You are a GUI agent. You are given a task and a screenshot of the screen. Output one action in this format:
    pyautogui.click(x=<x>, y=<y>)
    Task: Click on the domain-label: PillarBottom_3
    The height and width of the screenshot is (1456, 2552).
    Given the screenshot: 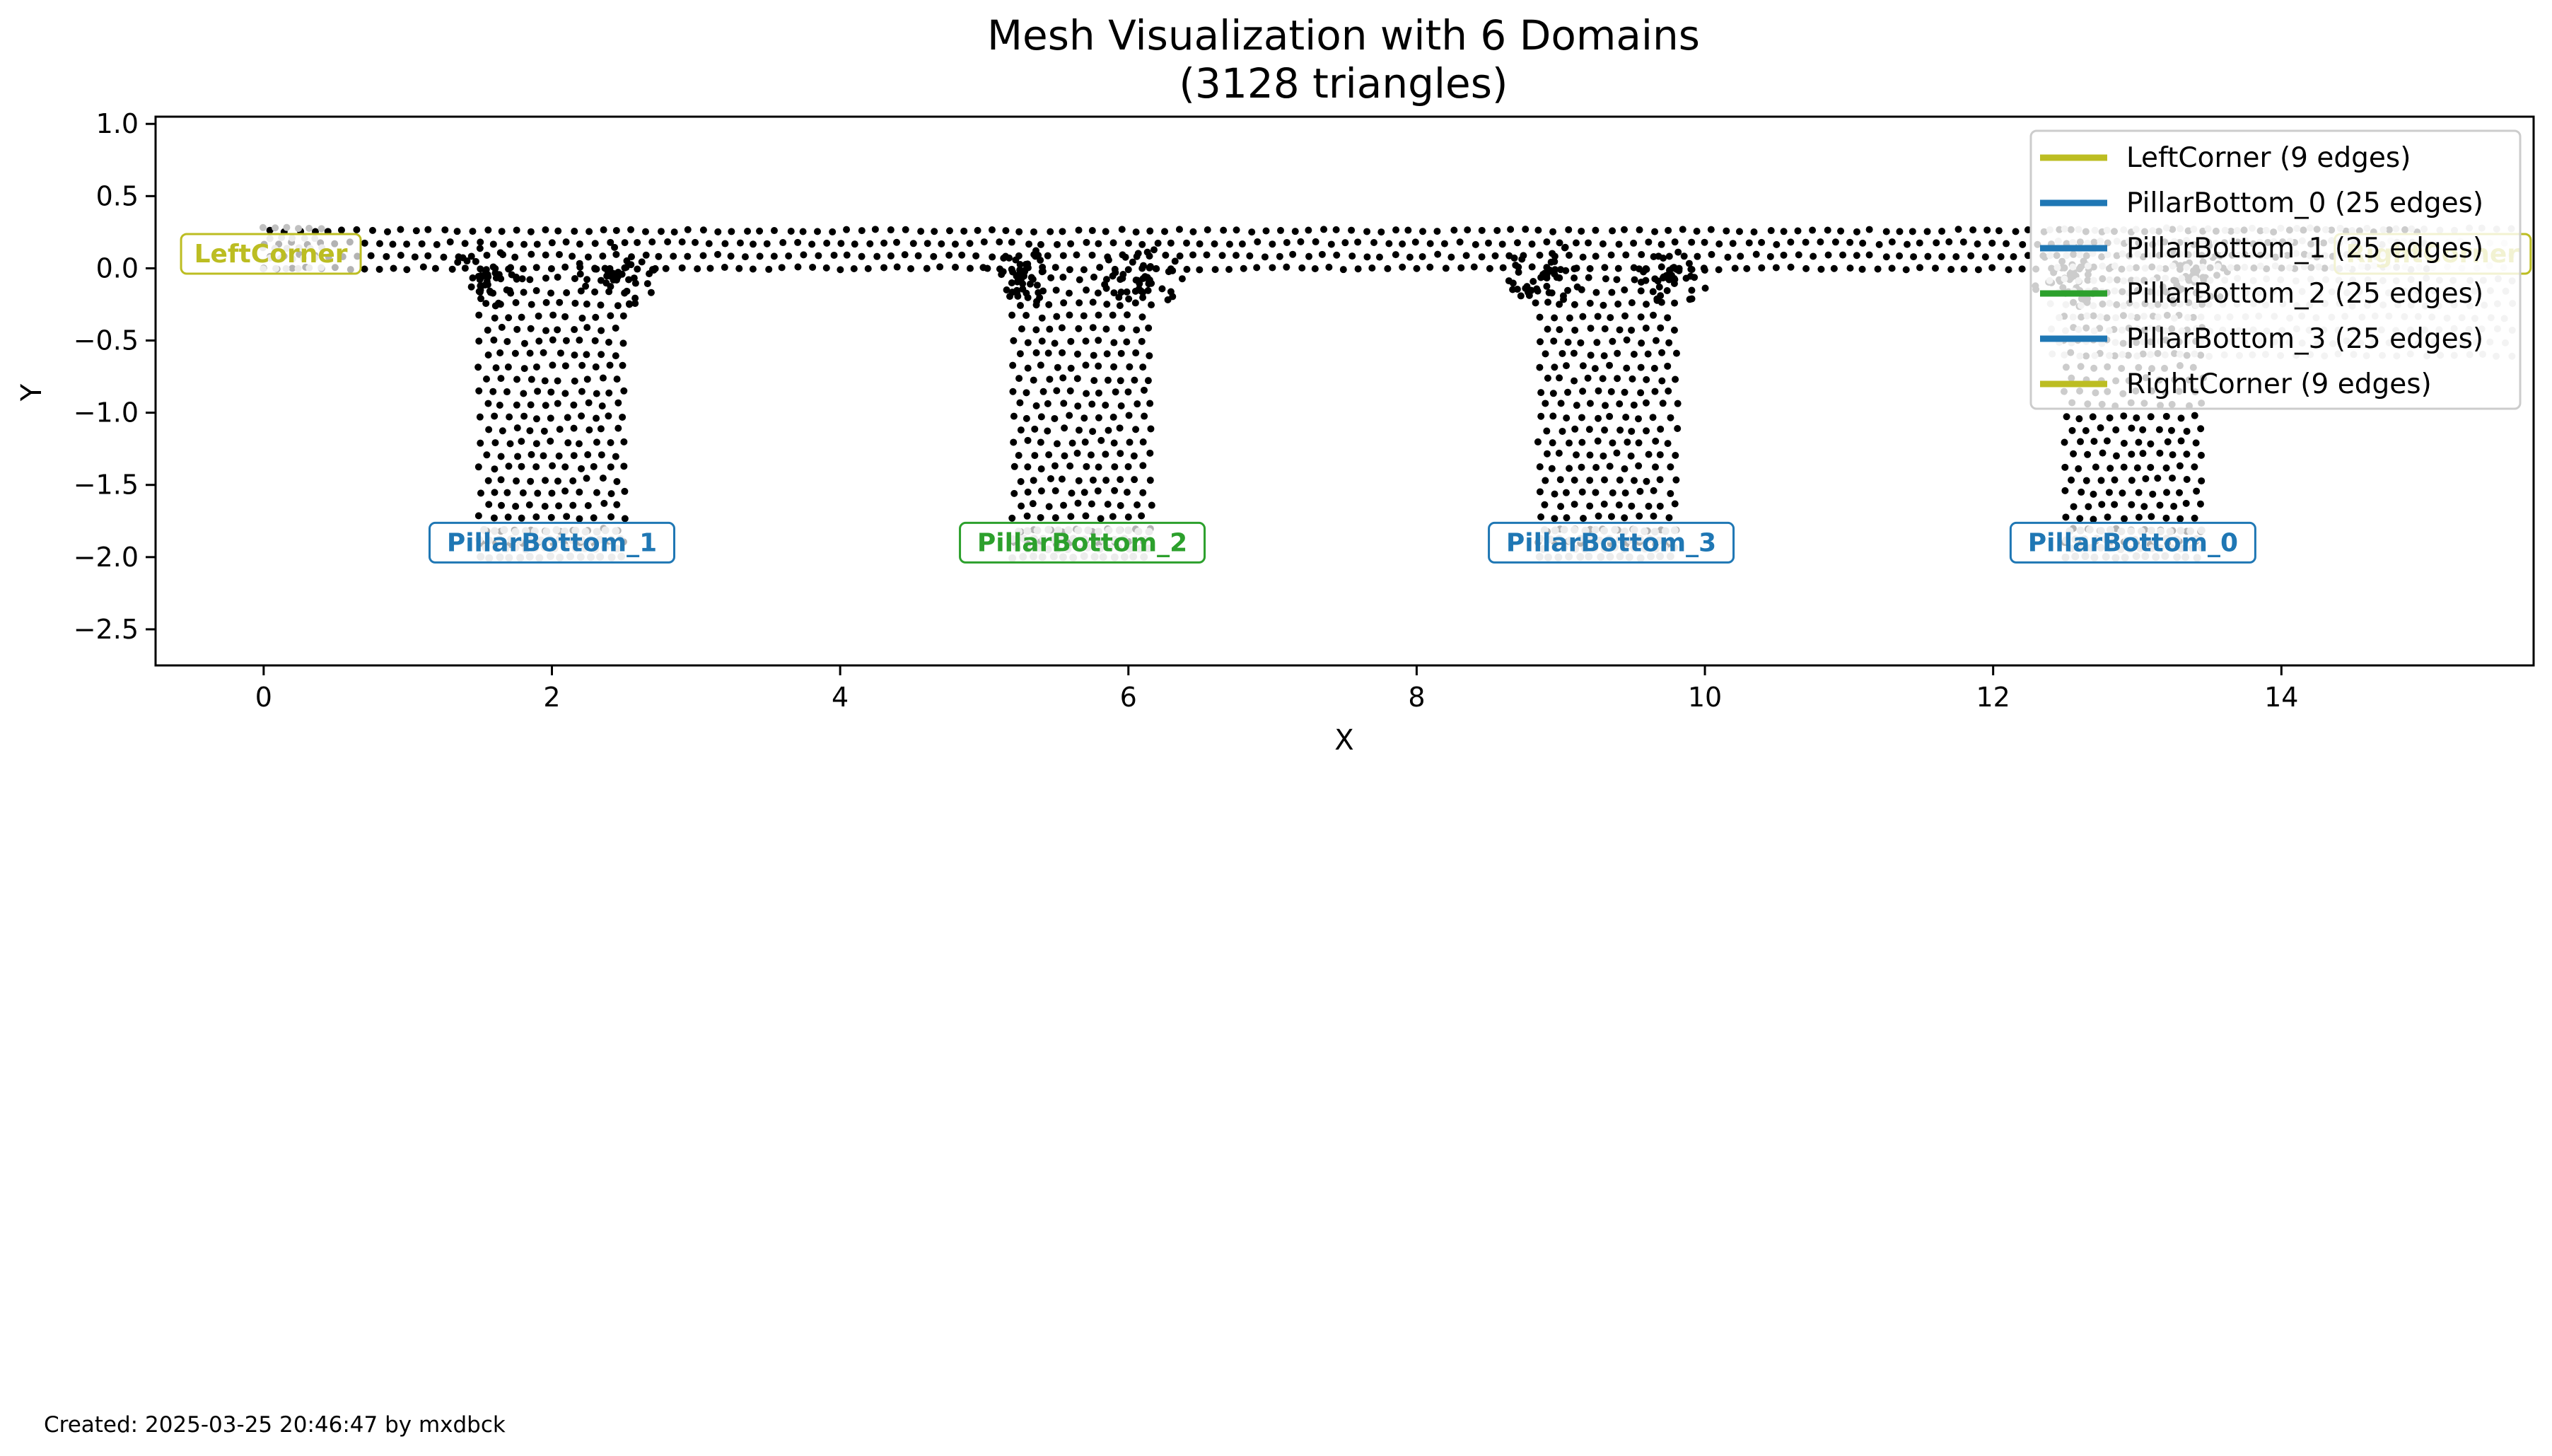 What is the action you would take?
    pyautogui.click(x=1611, y=543)
    